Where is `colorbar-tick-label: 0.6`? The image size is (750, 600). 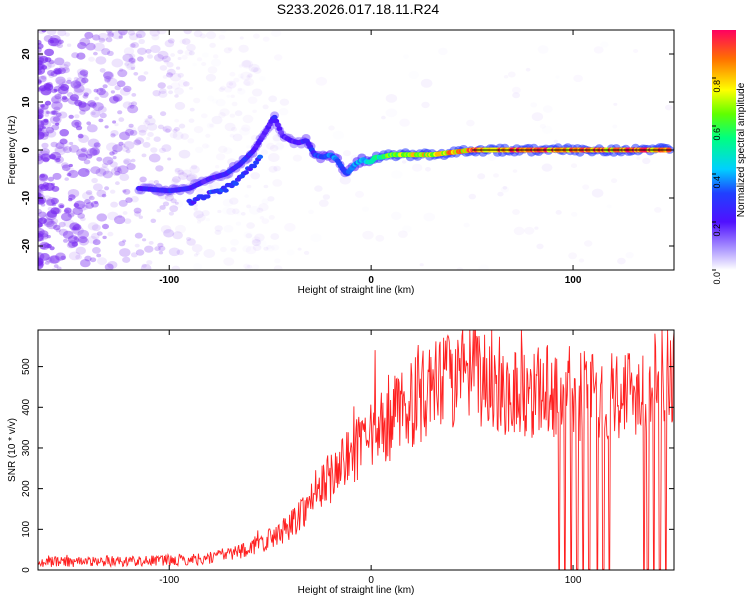 colorbar-tick-label: 0.6 is located at coordinates (717, 134).